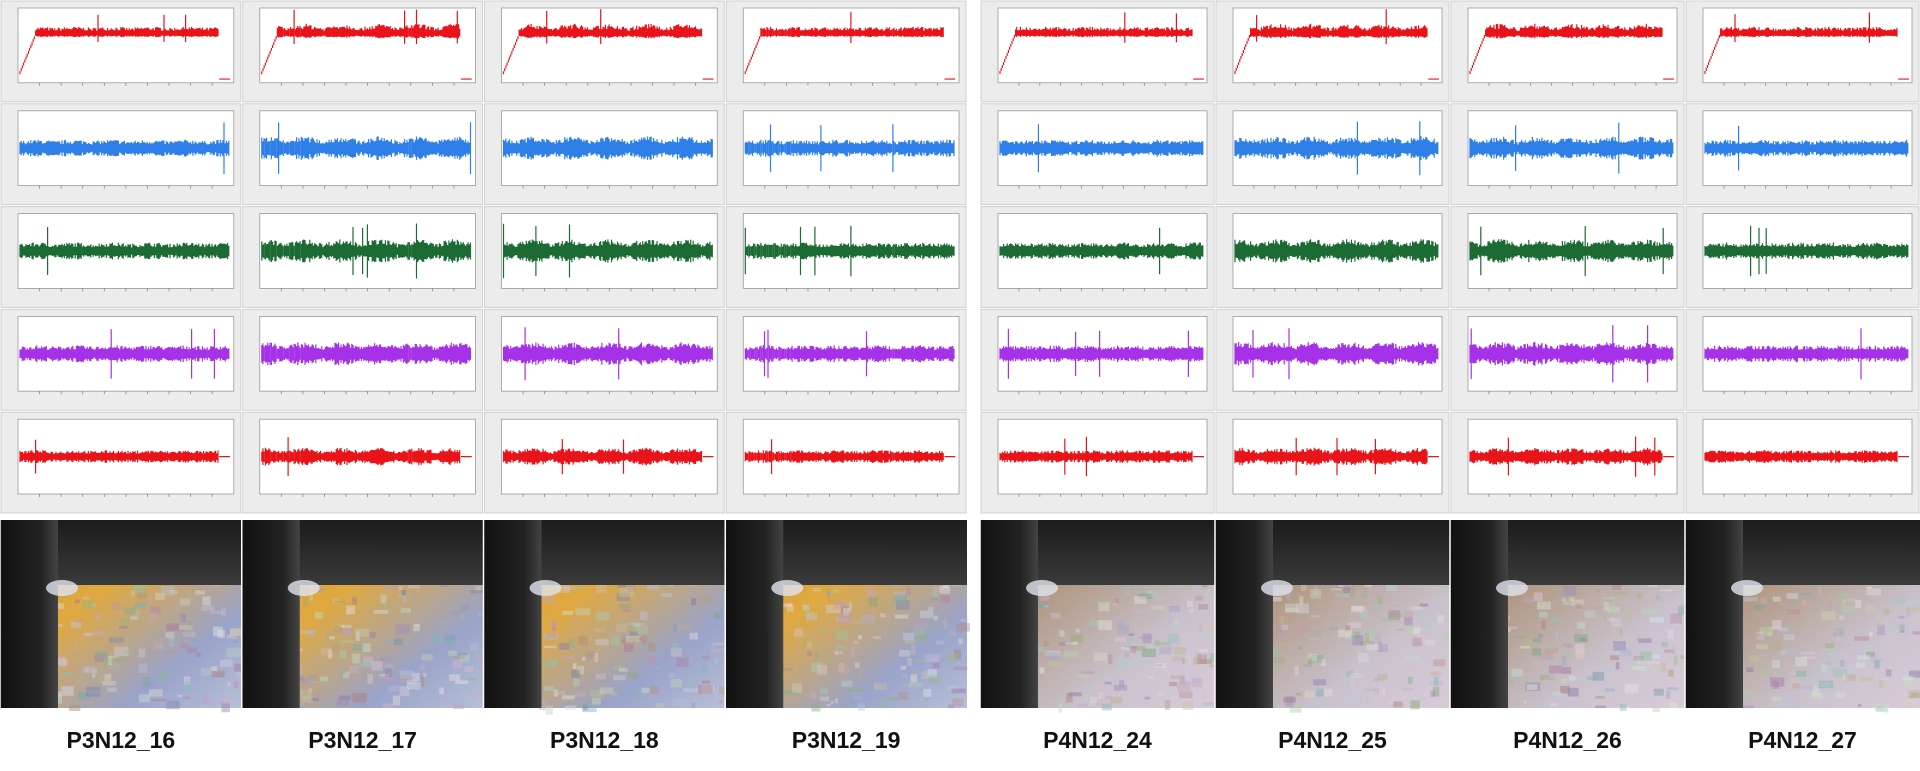  Describe the element at coordinates (1009, 614) in the screenshot. I see `photo-left` at that location.